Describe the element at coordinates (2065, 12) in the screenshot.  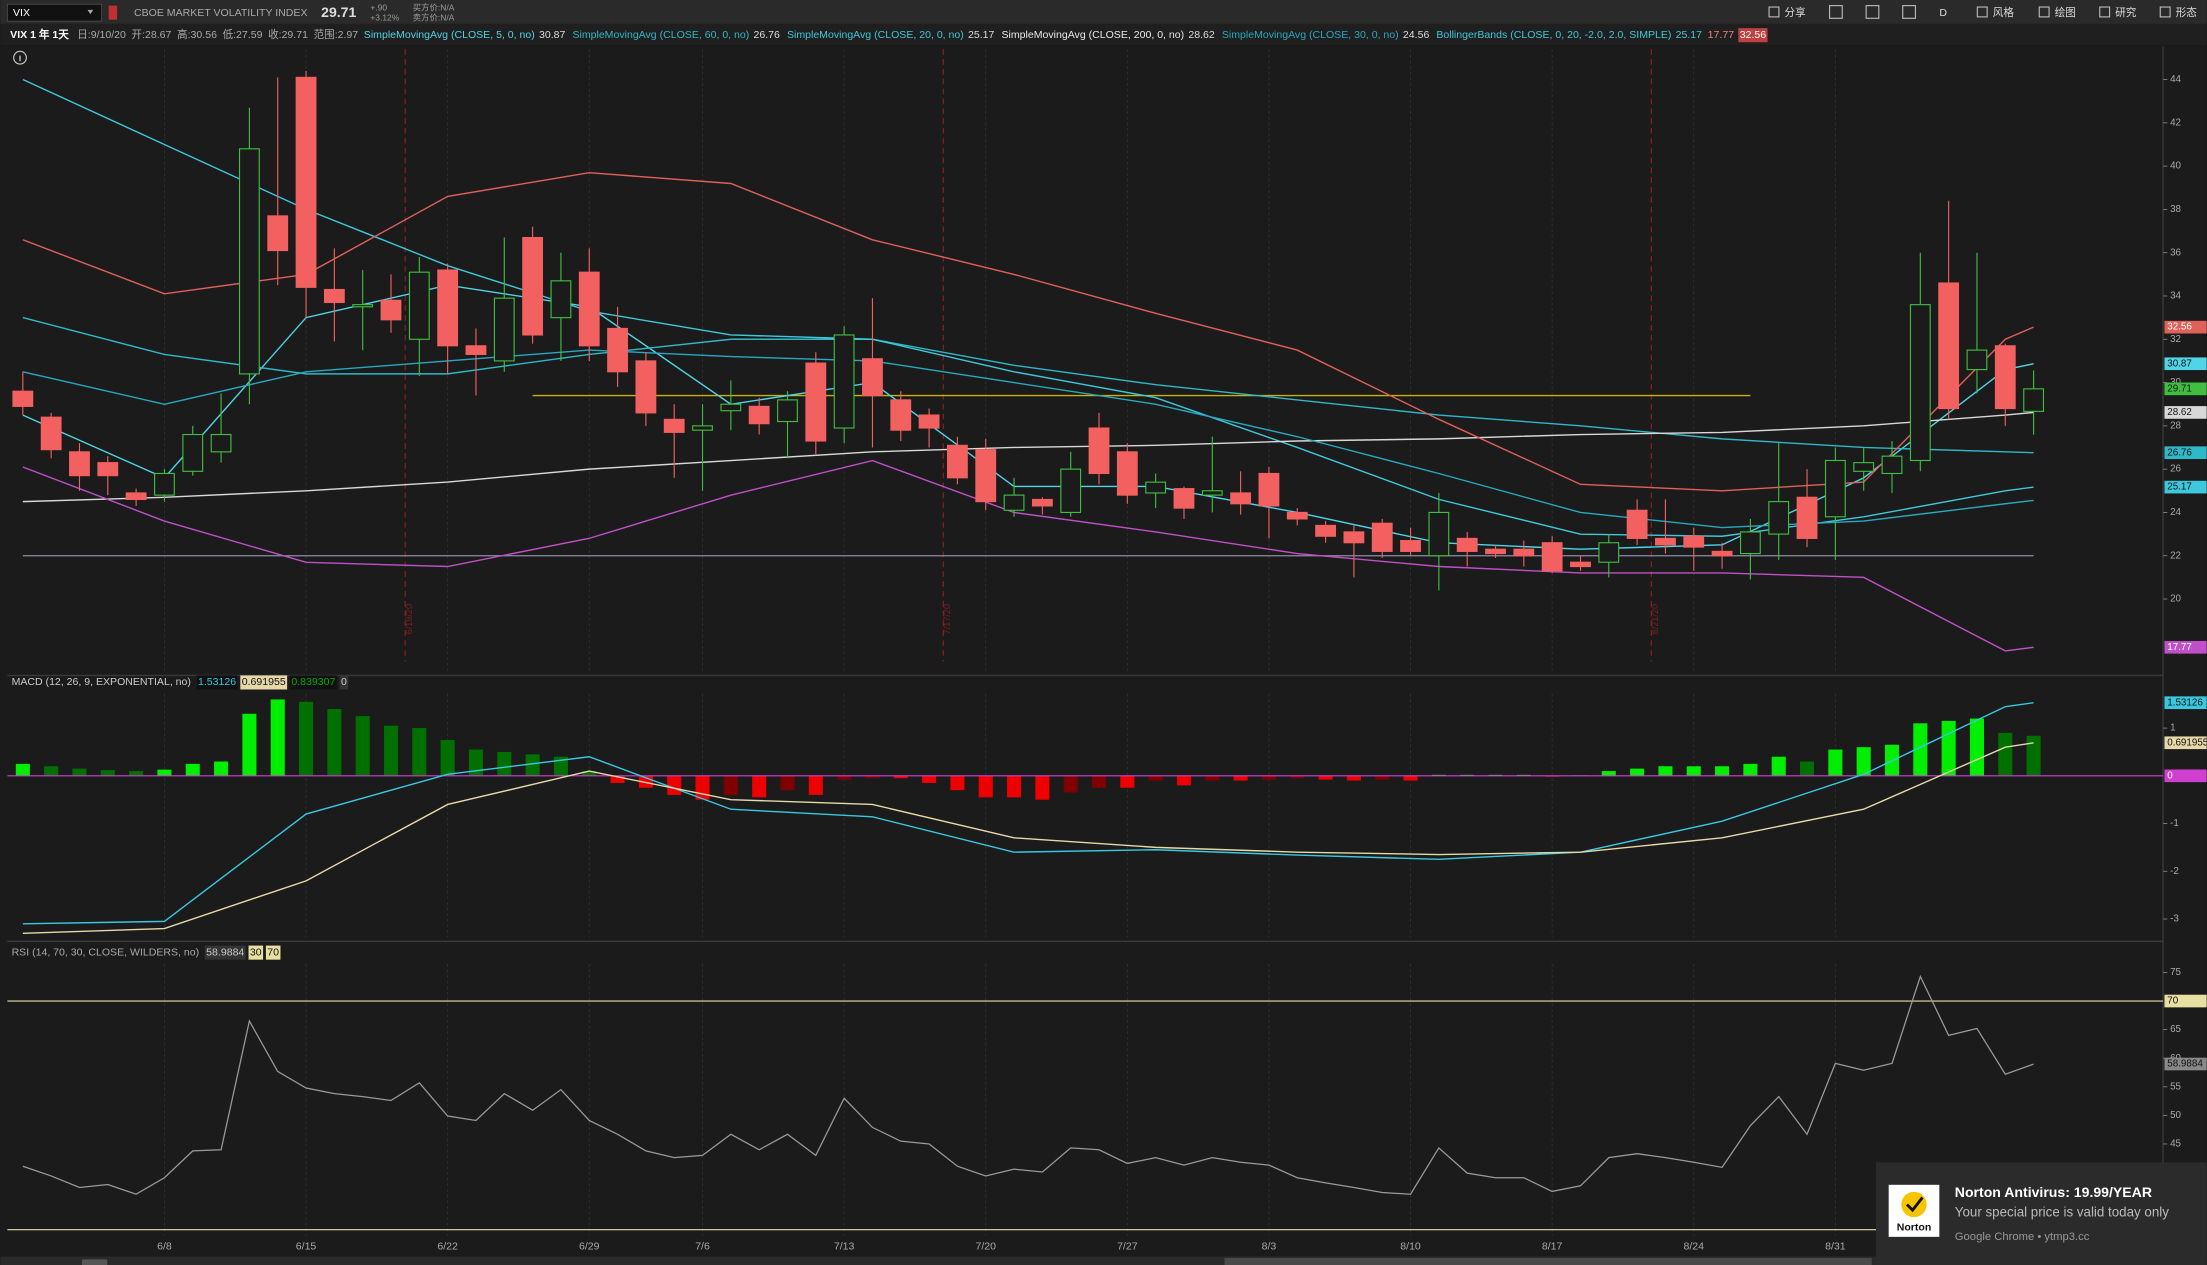
I see `toolbar-button: 绘图` at that location.